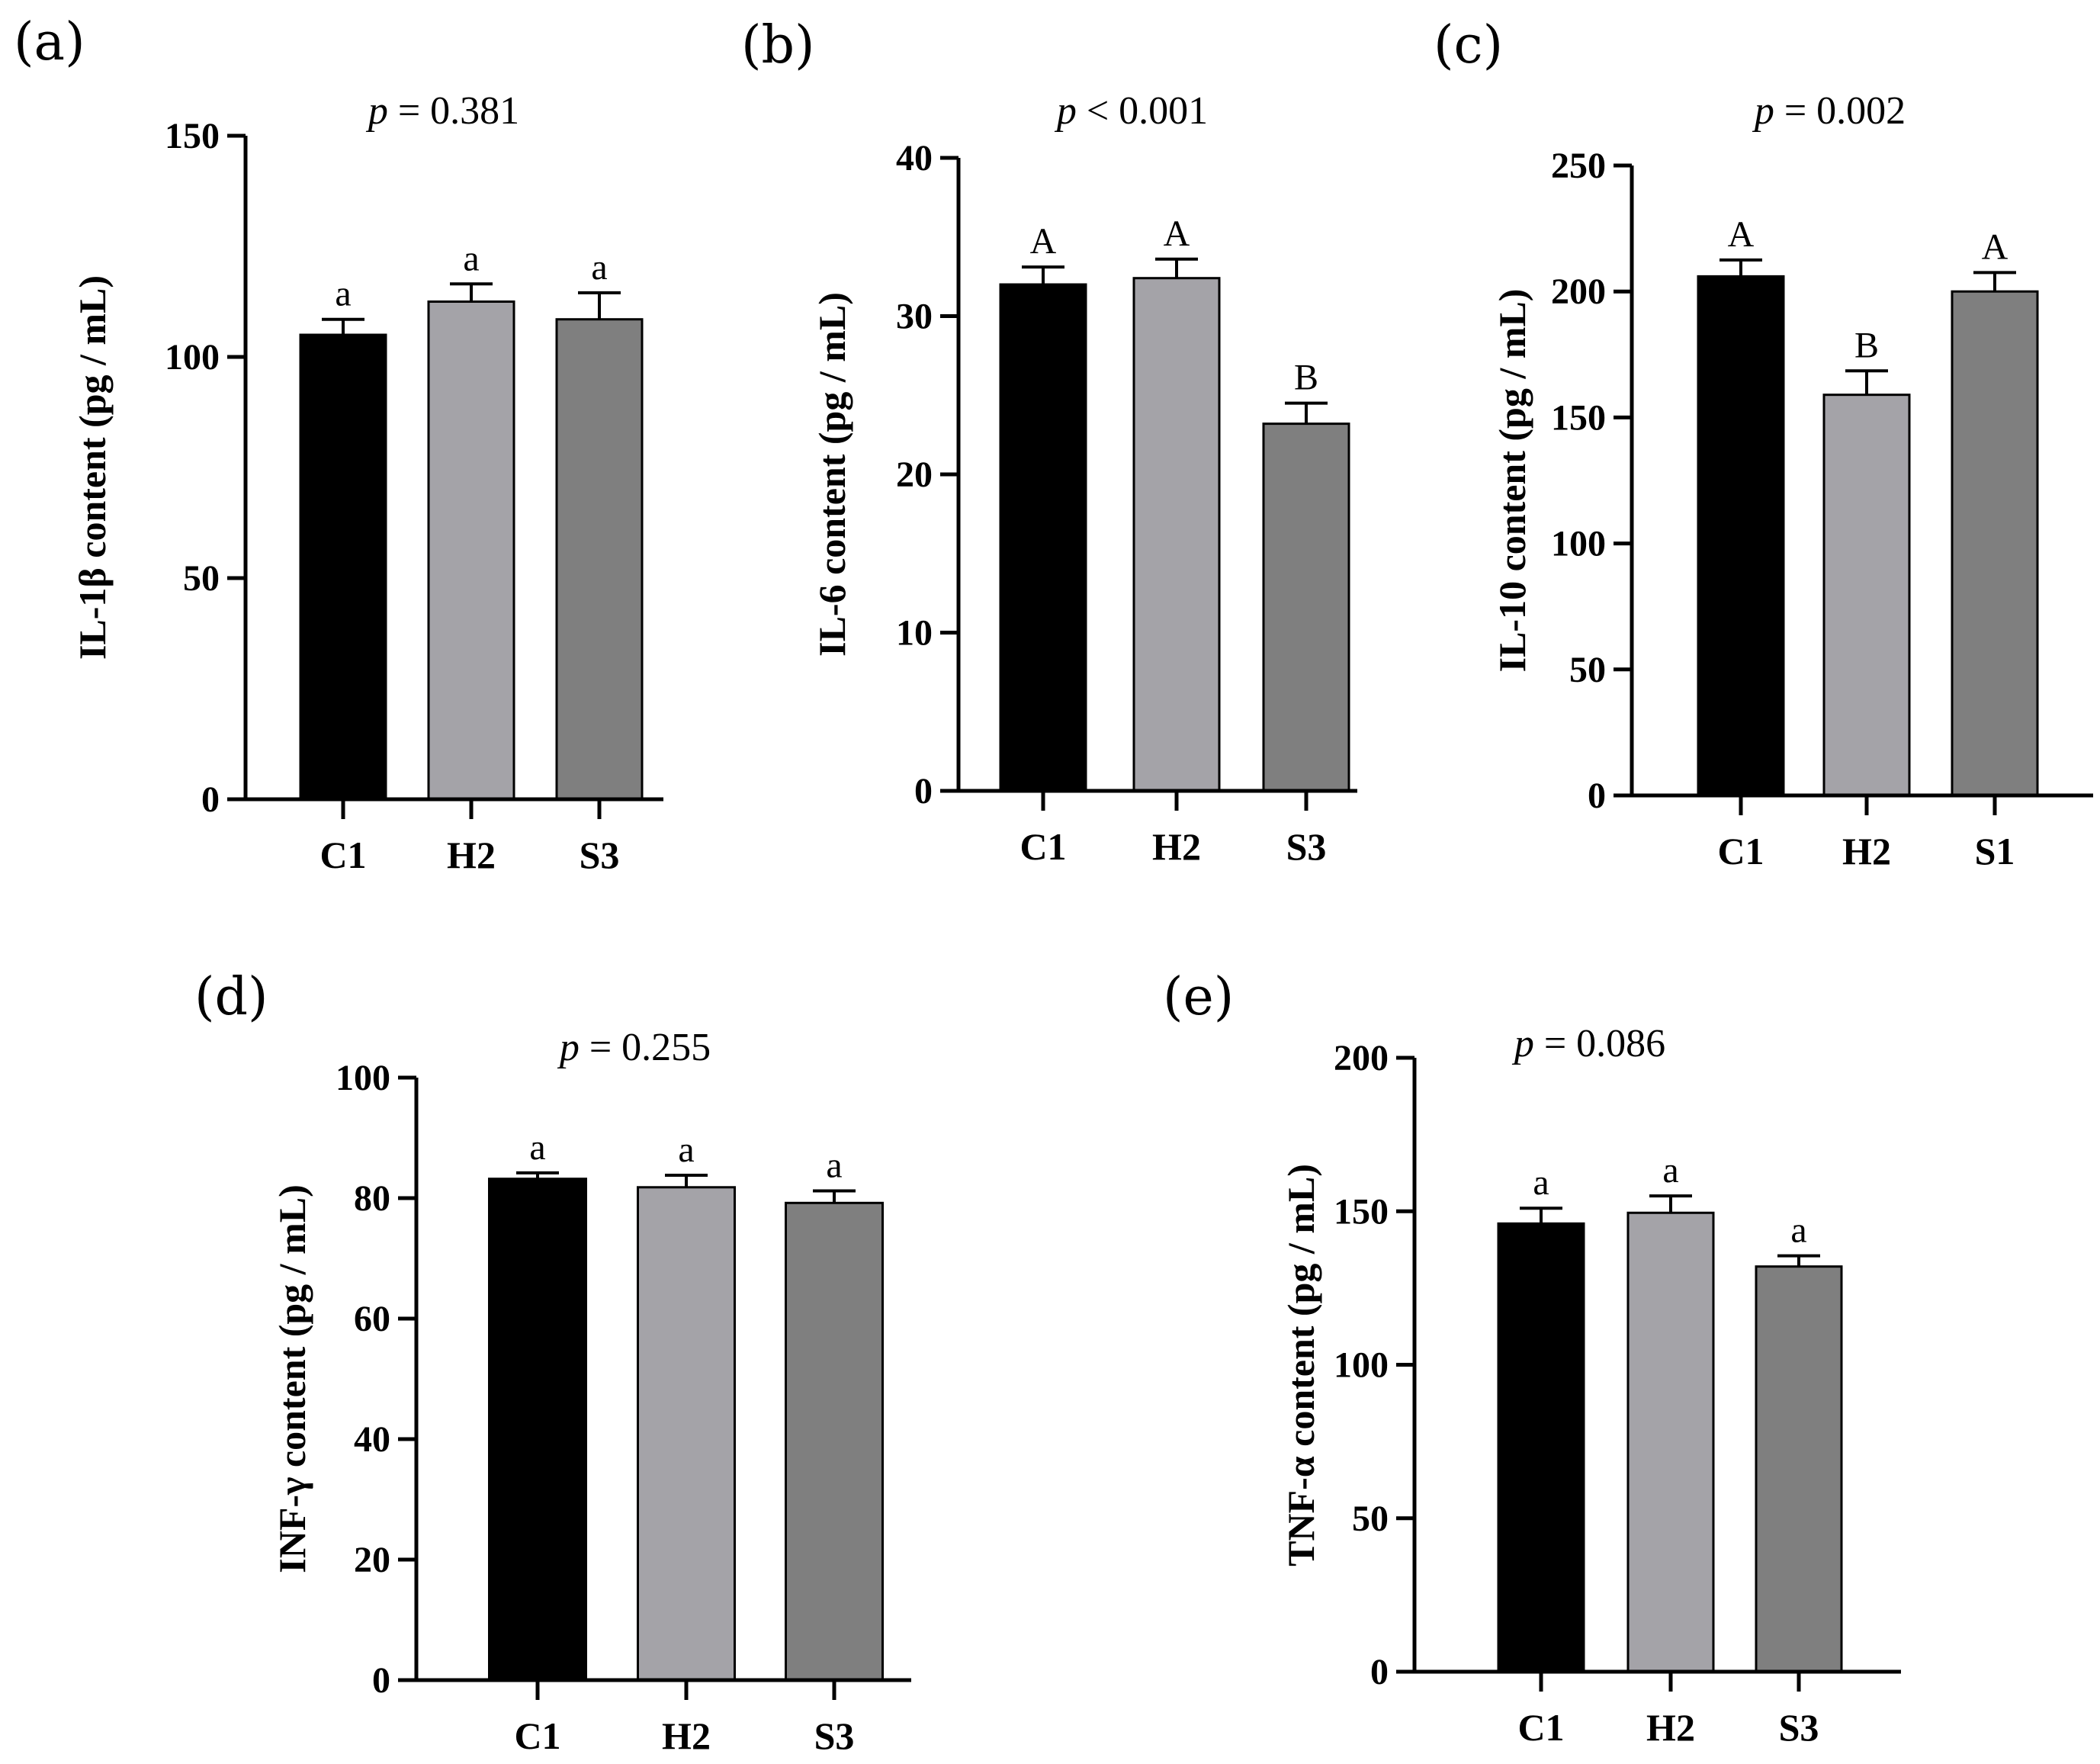 The image size is (2100, 1764). I want to click on panel-label: (e), so click(1198, 997).